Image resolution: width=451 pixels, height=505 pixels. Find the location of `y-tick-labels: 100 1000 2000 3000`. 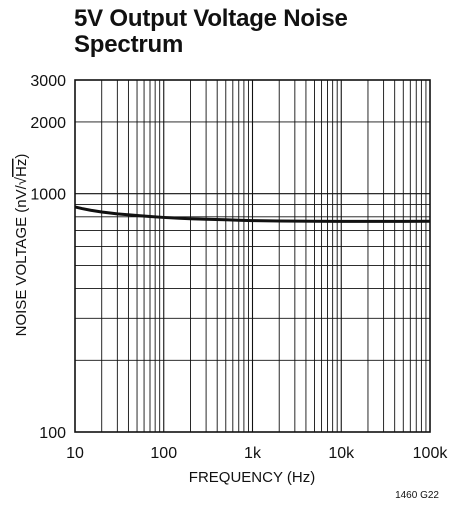

y-tick-labels: 100 1000 2000 3000 is located at coordinates (48, 257).